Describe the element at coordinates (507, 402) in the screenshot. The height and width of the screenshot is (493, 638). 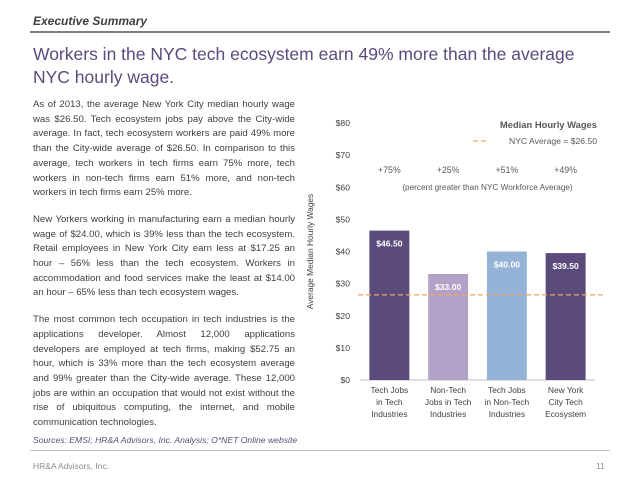
I see `x-tick-label: in Non-Tech` at that location.